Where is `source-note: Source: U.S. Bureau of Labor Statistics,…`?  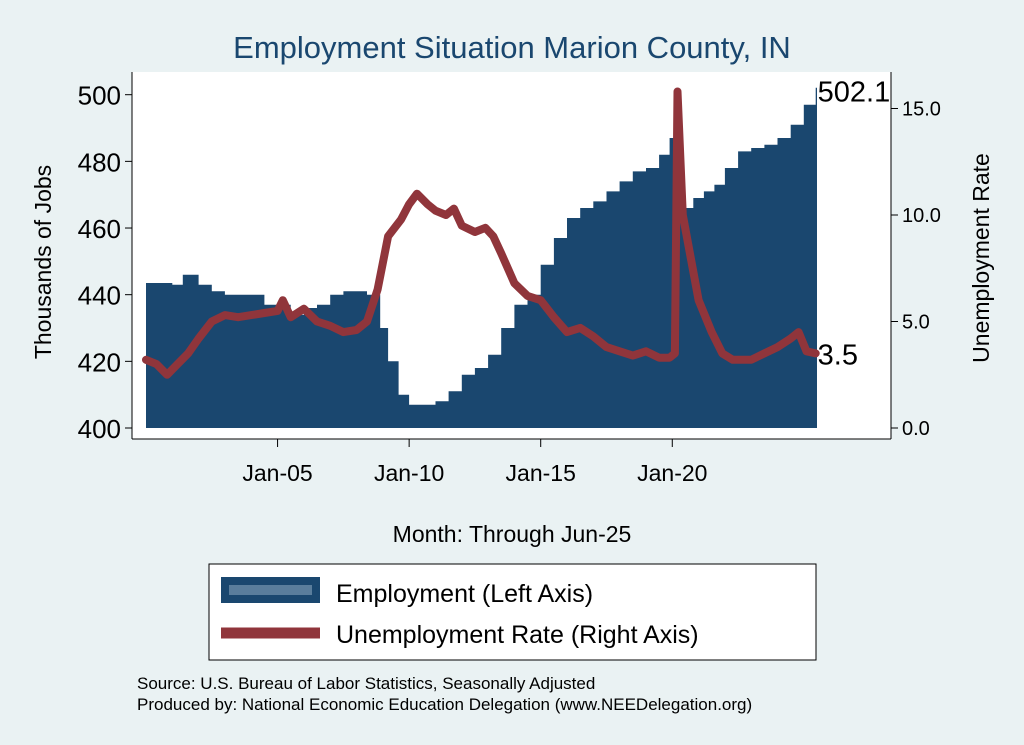 source-note: Source: U.S. Bureau of Labor Statistics,… is located at coordinates (366, 683).